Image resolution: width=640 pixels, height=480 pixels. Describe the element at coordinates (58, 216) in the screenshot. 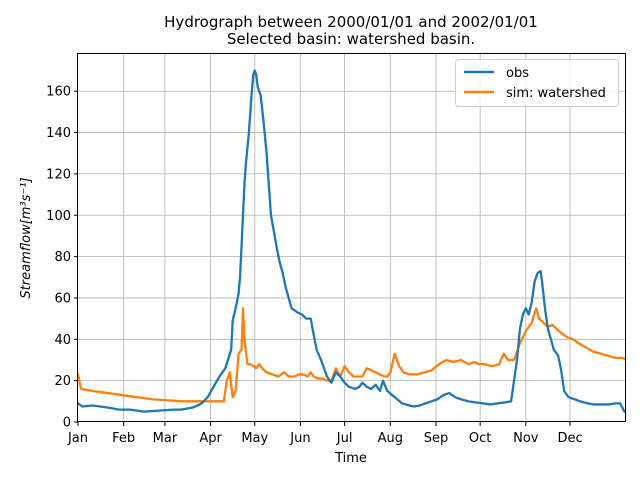

I see `y-tick-label: 100` at that location.